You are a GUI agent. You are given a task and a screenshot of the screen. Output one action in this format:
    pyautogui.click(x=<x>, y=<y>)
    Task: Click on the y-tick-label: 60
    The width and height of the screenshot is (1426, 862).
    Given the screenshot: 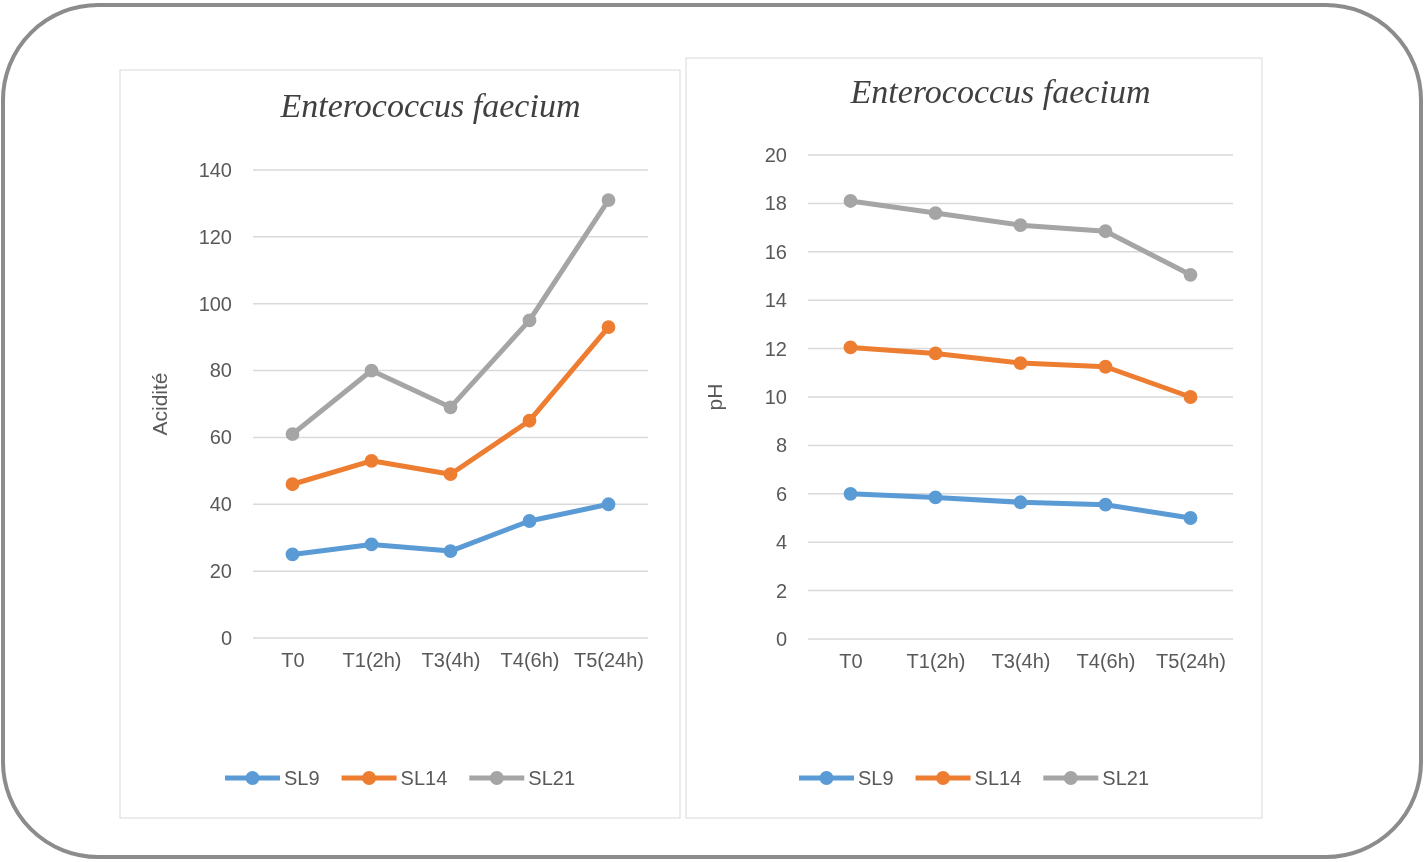 What is the action you would take?
    pyautogui.click(x=220, y=437)
    